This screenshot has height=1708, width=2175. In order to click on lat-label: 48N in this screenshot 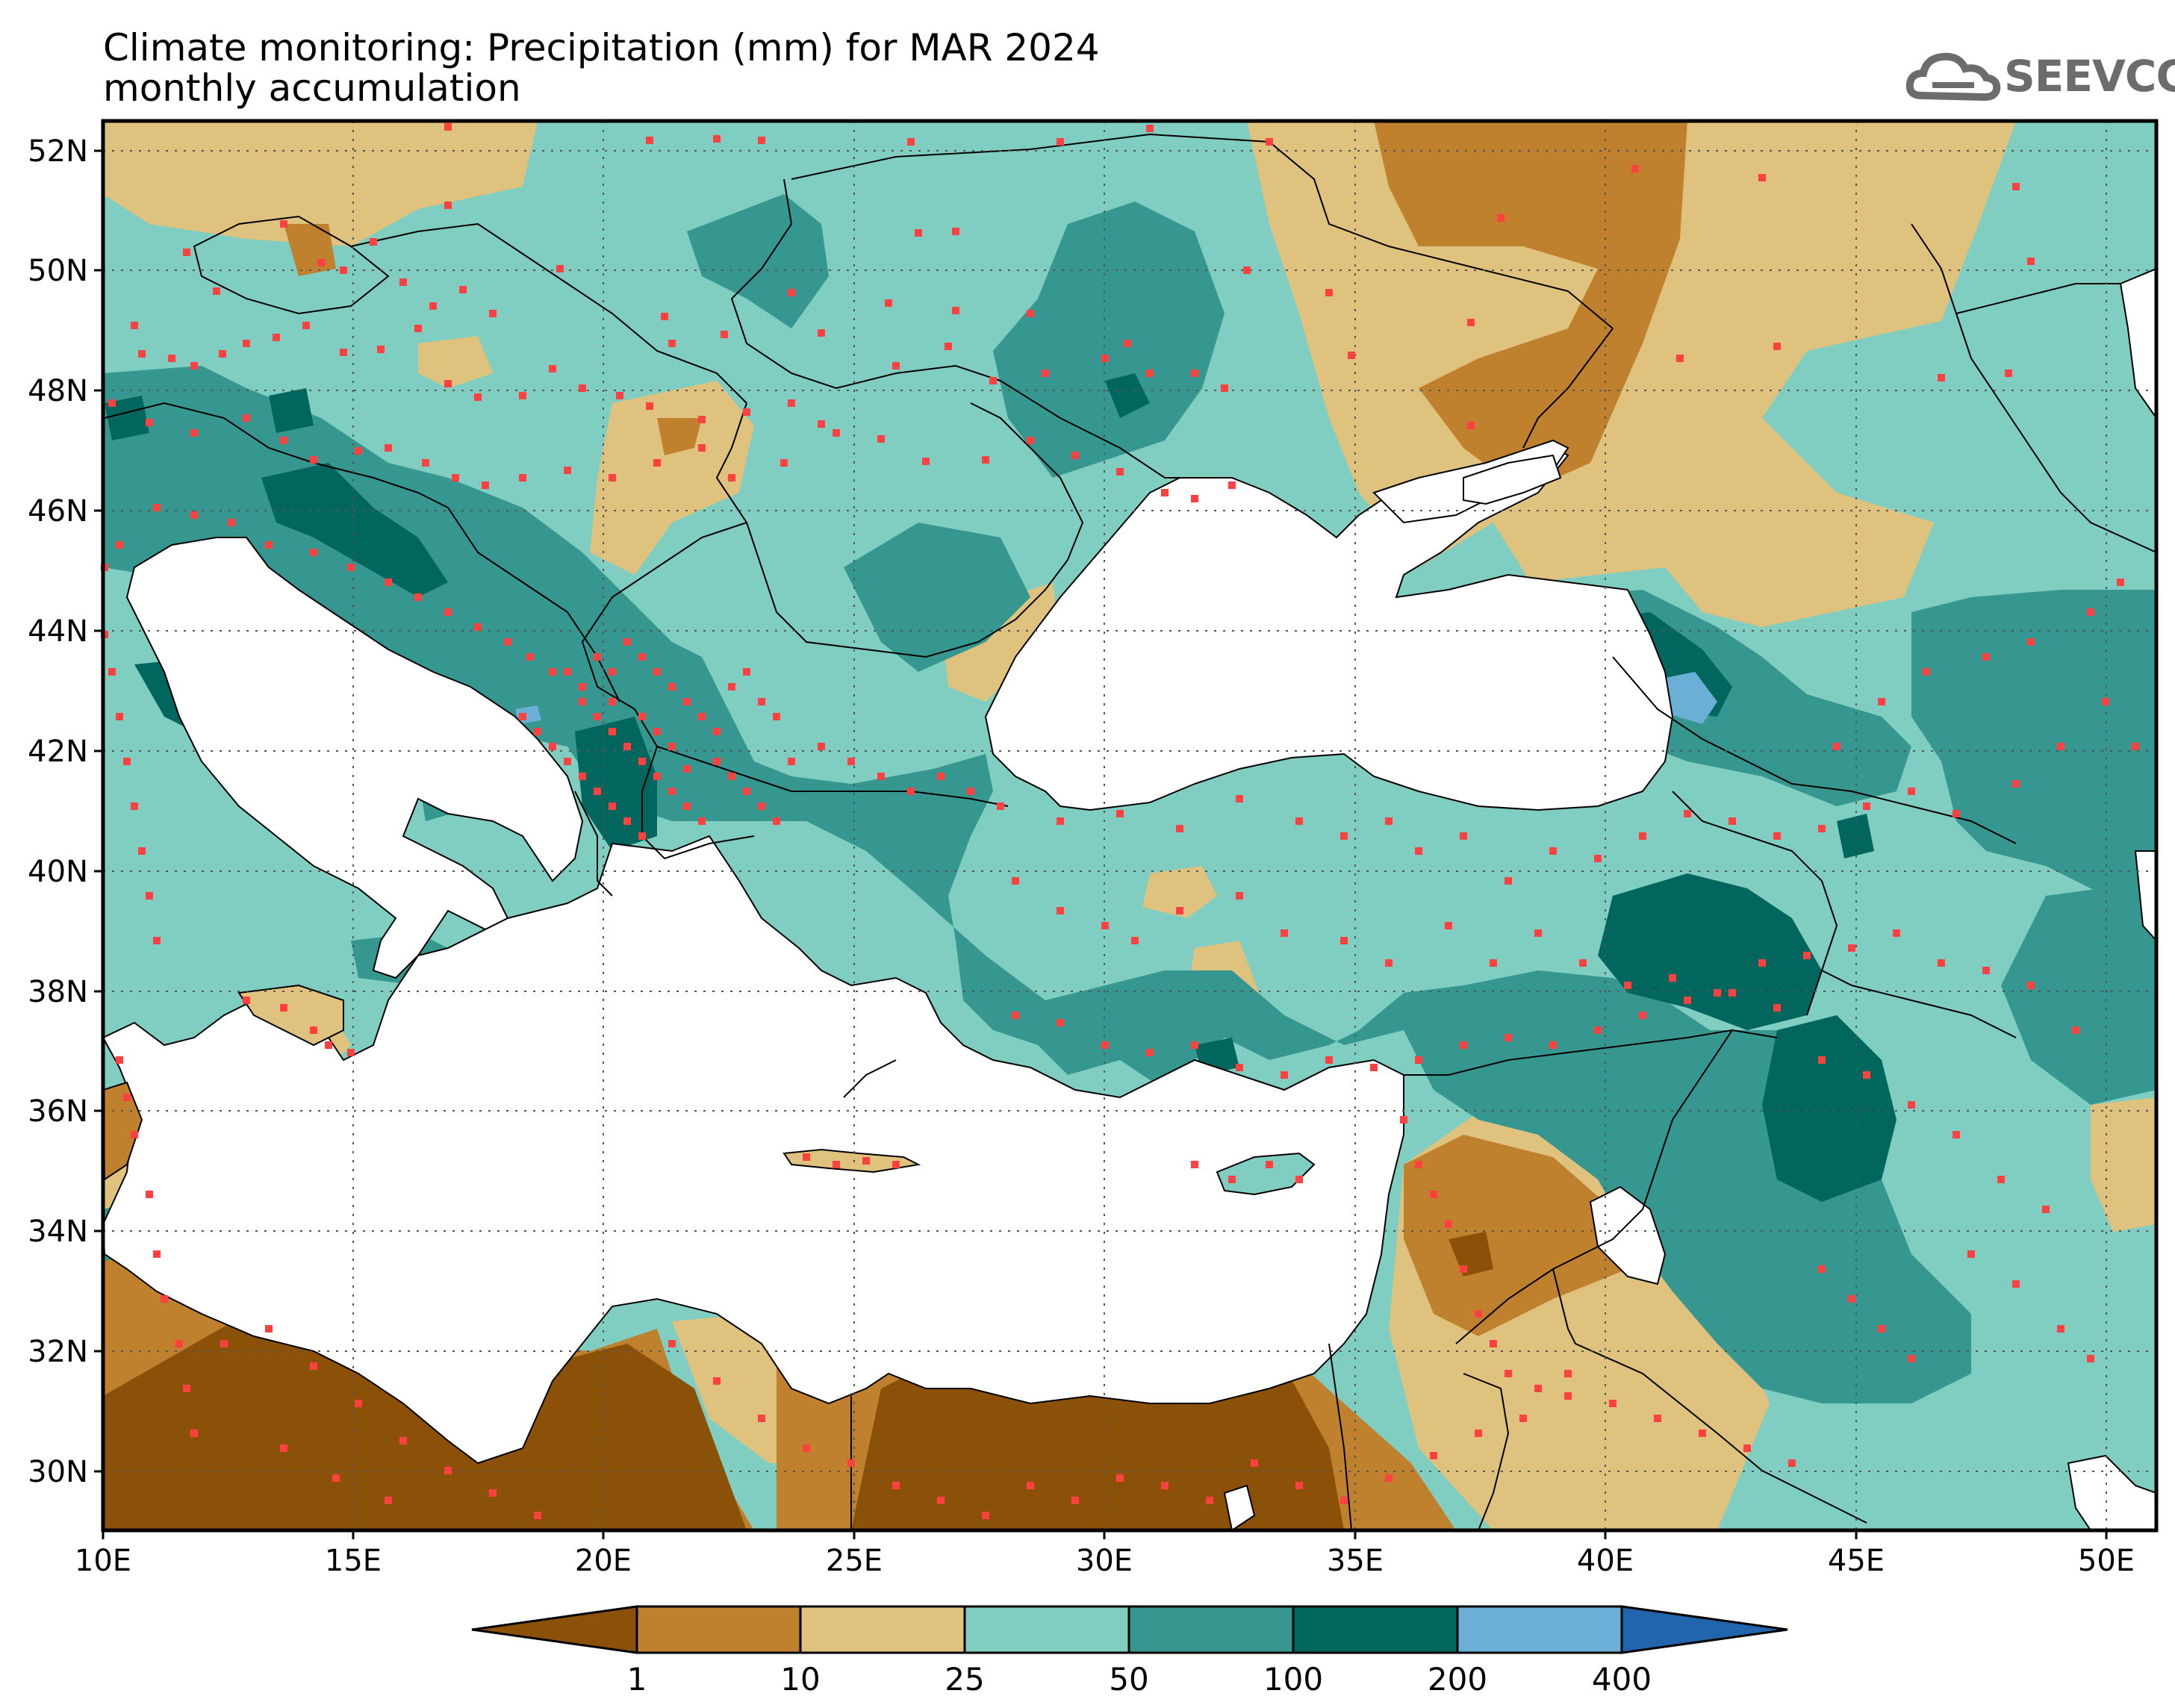, I will do `click(58, 391)`.